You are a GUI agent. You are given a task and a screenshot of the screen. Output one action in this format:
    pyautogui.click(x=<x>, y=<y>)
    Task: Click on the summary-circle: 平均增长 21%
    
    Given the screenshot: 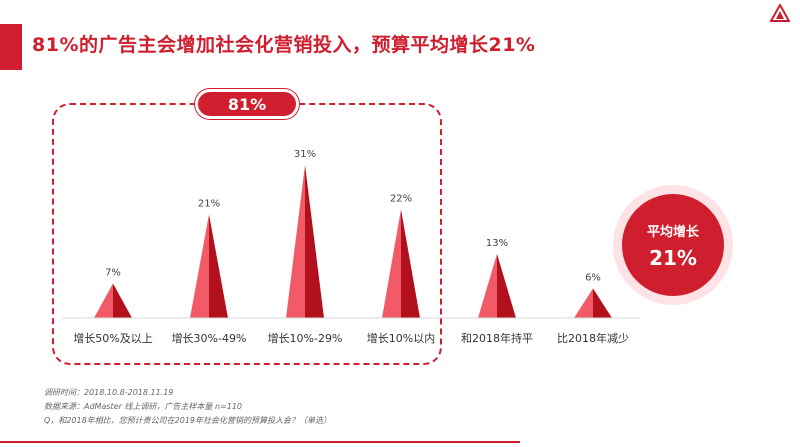 What is the action you would take?
    pyautogui.click(x=673, y=245)
    